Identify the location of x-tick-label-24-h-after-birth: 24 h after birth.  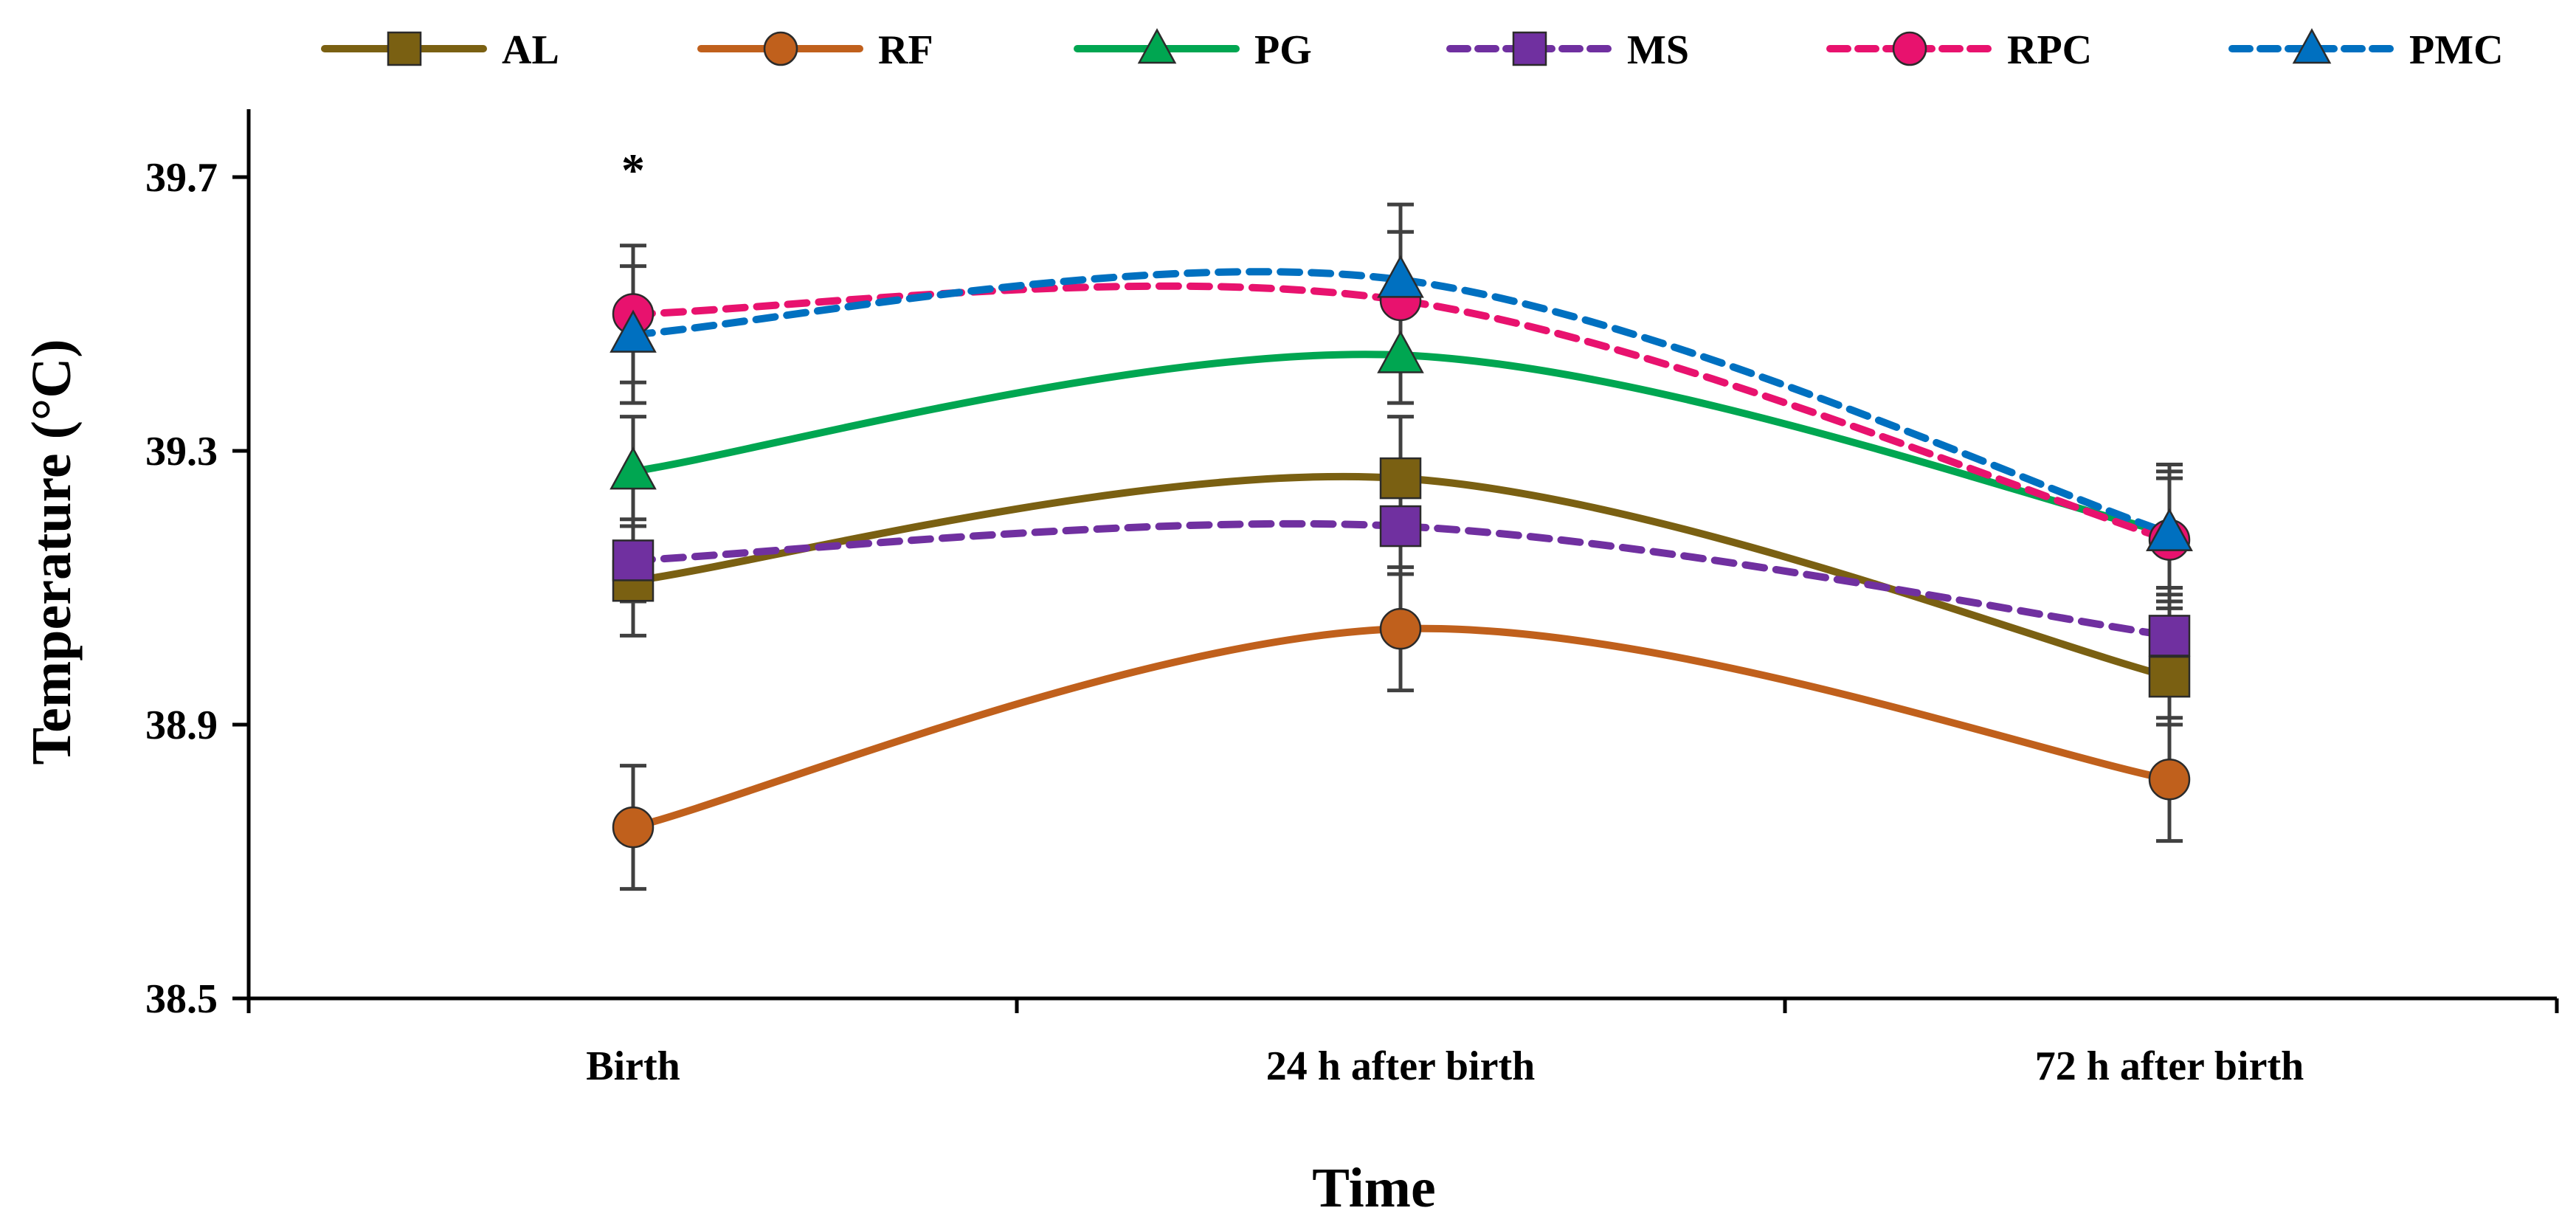
(1401, 1066).